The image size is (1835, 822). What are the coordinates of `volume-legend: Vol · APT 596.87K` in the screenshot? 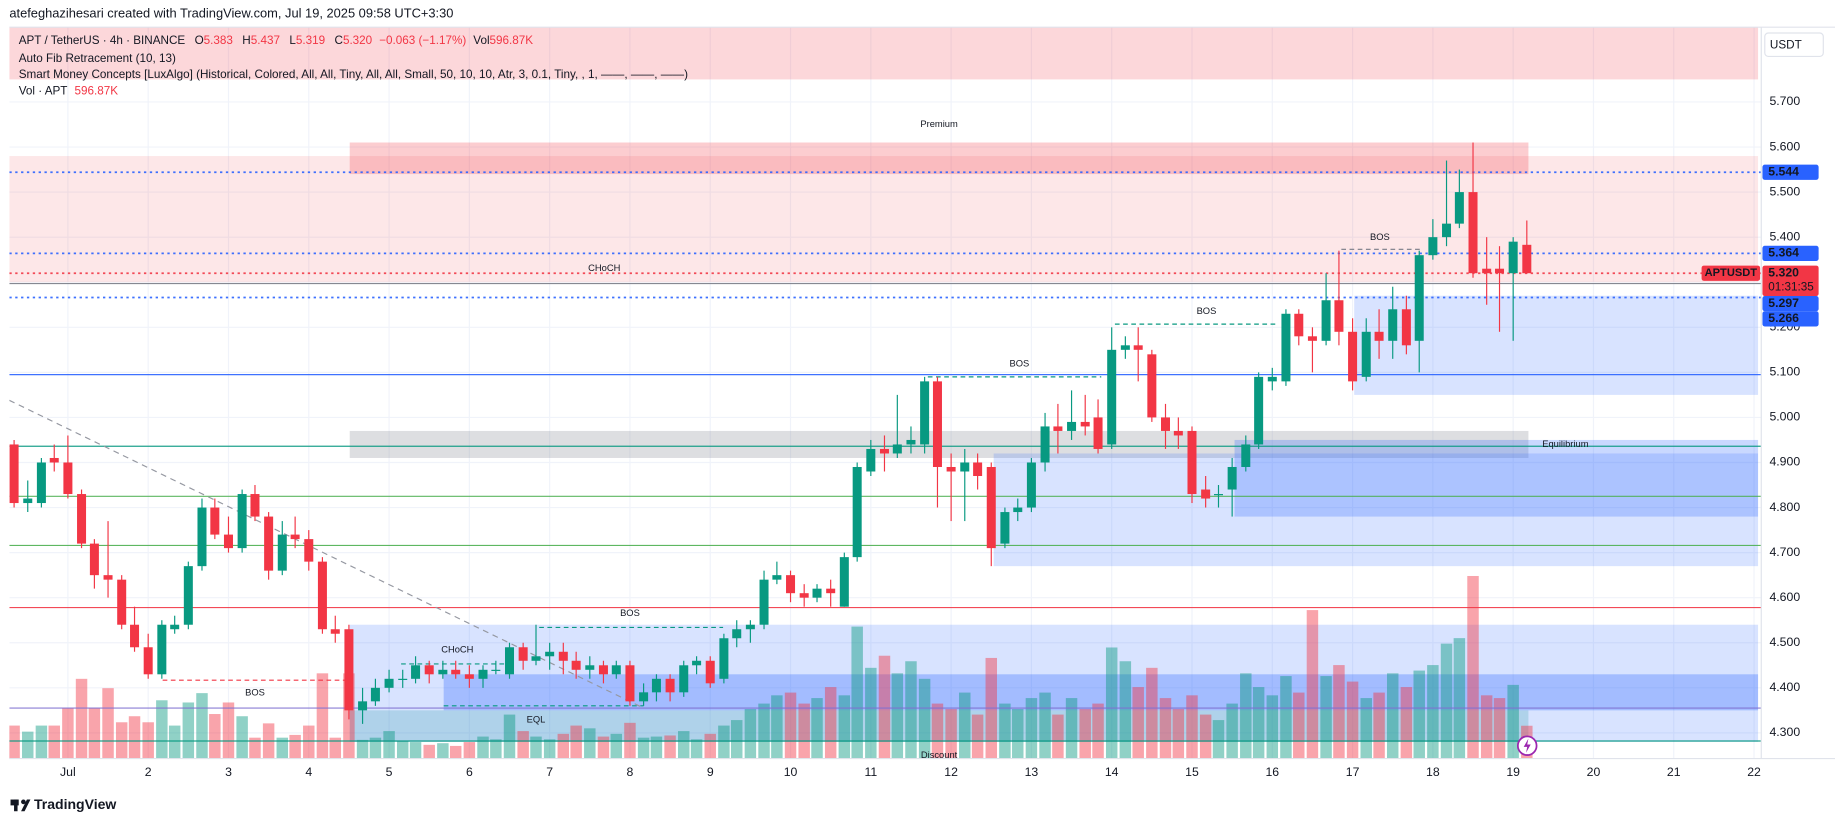 It's located at (68, 91).